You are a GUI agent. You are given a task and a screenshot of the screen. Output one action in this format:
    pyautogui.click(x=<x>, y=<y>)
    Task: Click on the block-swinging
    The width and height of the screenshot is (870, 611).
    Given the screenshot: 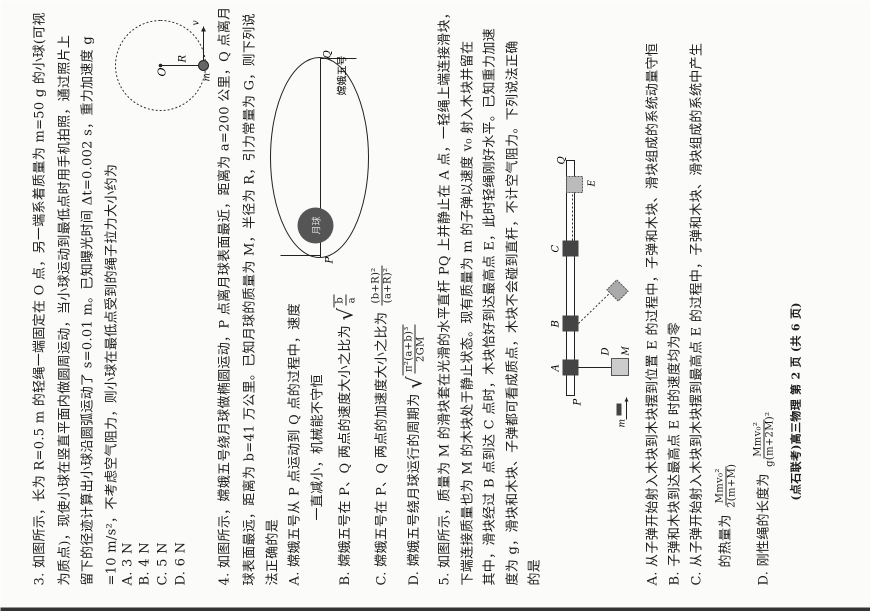 What is the action you would take?
    pyautogui.click(x=617, y=290)
    